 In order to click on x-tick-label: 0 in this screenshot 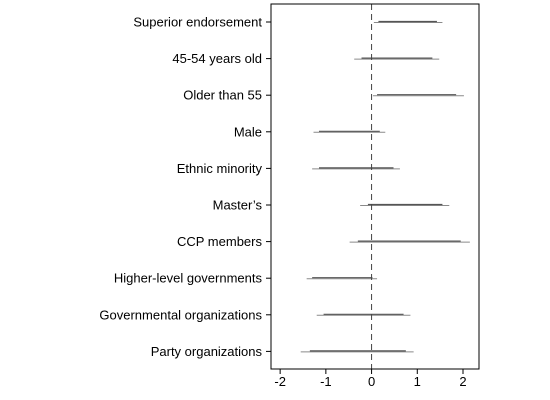, I will do `click(371, 381)`.